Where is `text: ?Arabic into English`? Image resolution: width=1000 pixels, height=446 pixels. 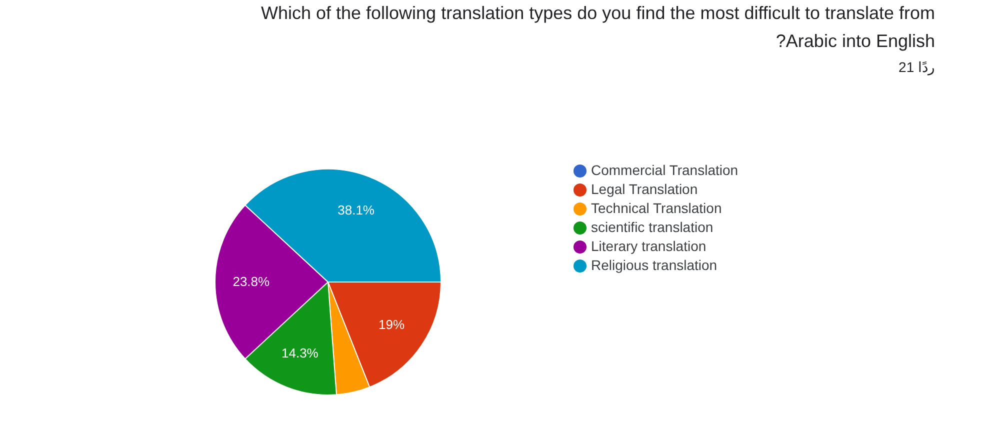 text: ?Arabic into English is located at coordinates (855, 41).